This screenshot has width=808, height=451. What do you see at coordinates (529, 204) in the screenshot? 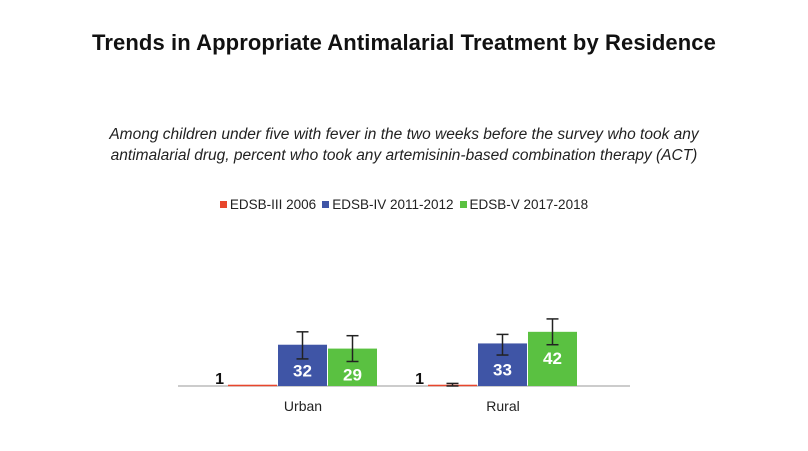
I see `legend-label-edsb-v: EDSB-V 2017-2018` at bounding box center [529, 204].